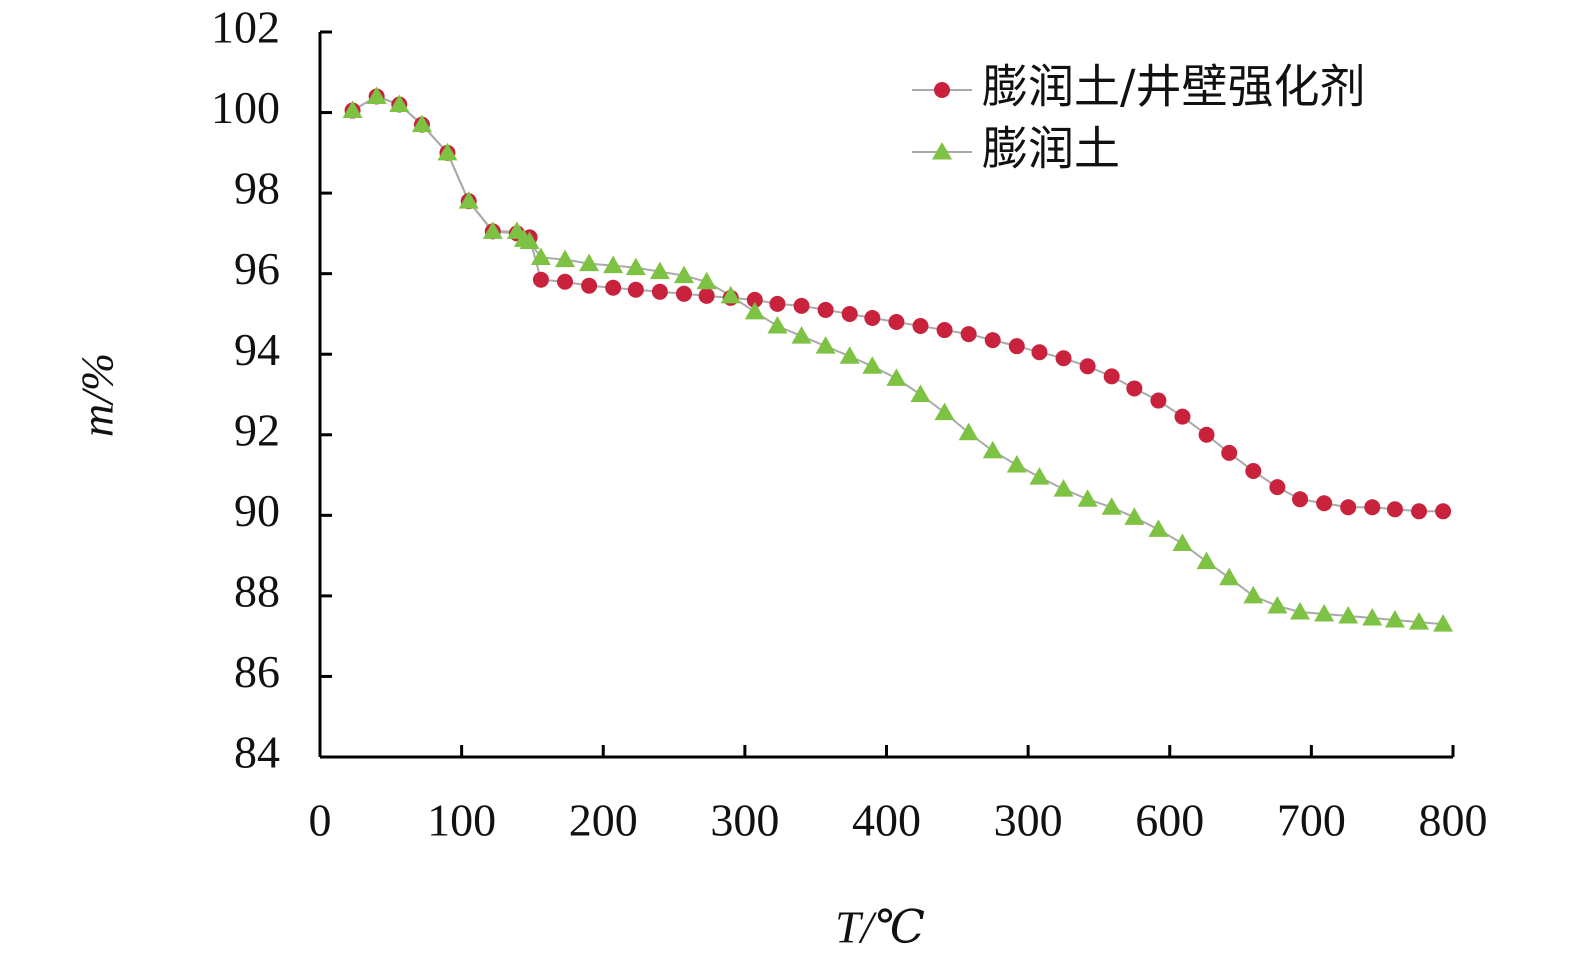 The width and height of the screenshot is (1575, 974). I want to click on y-tick-label: 94, so click(257, 349).